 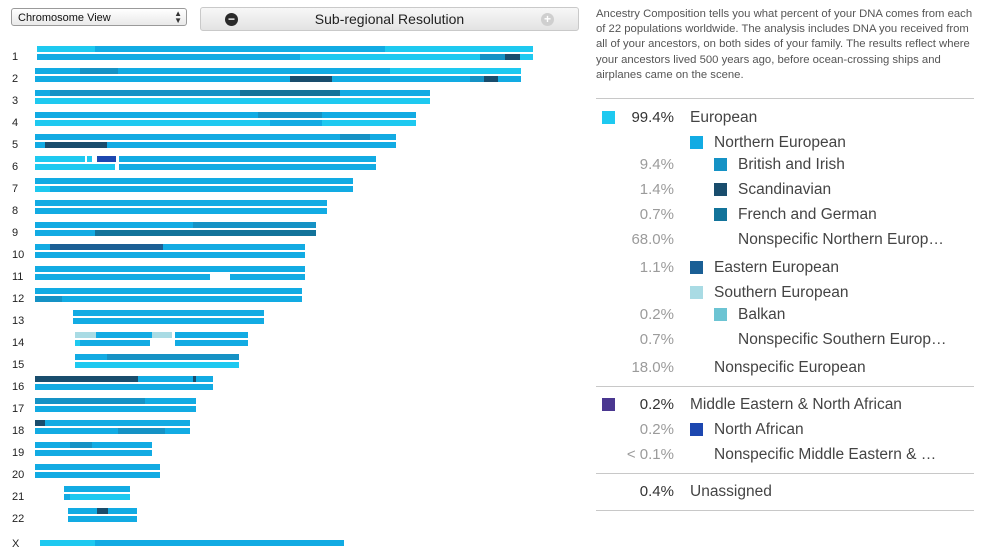 What do you see at coordinates (786, 190) in the screenshot?
I see `composition-row: 1.4% Scandinavian` at bounding box center [786, 190].